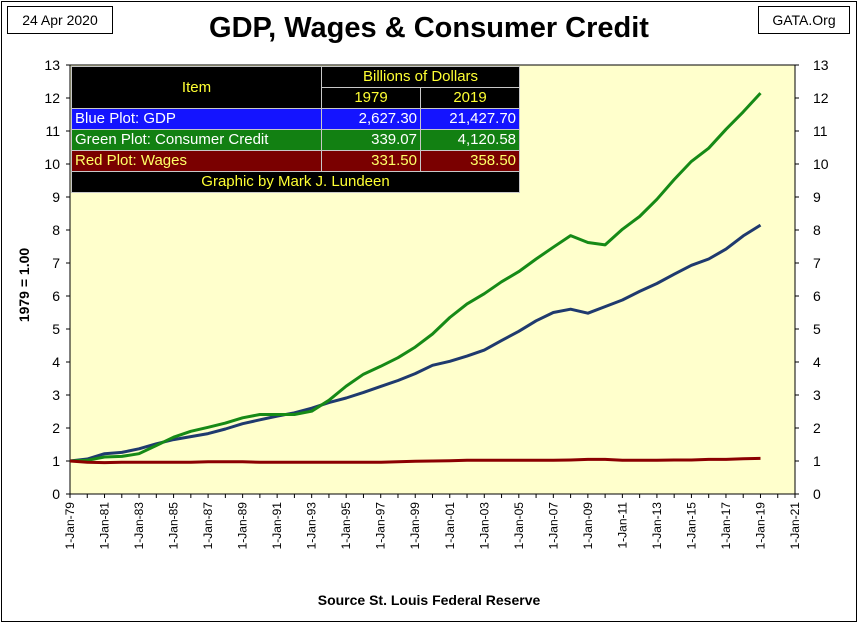  Describe the element at coordinates (817, 362) in the screenshot. I see `y-tick-label-right: 4` at that location.